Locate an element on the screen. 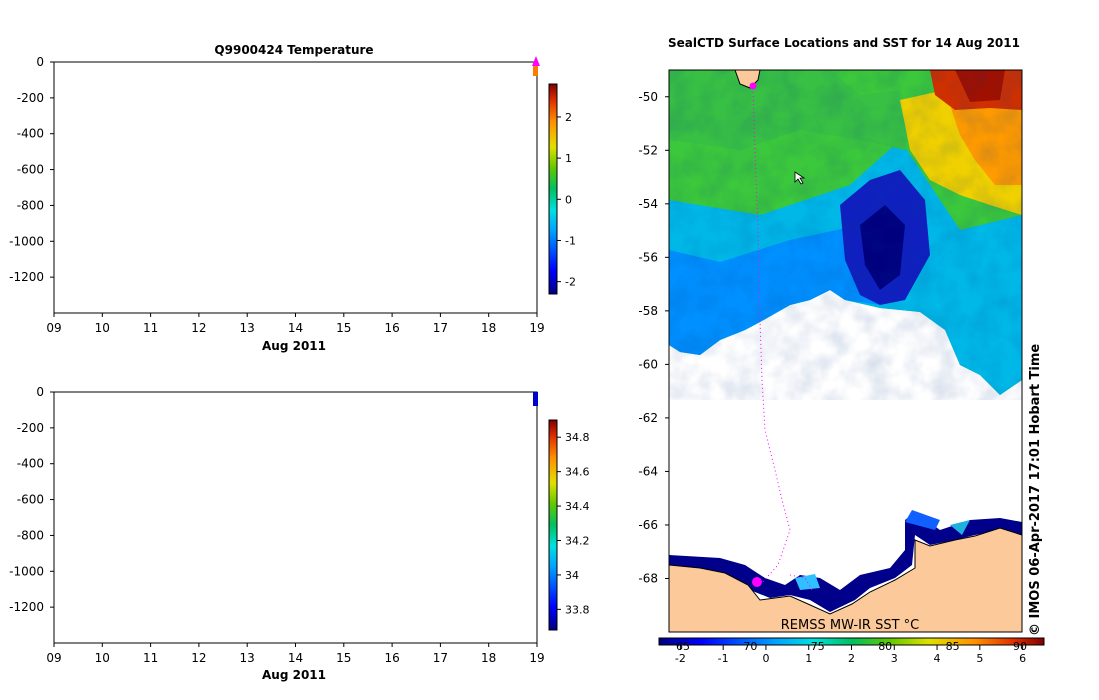  profile-marker is located at coordinates (536, 61).